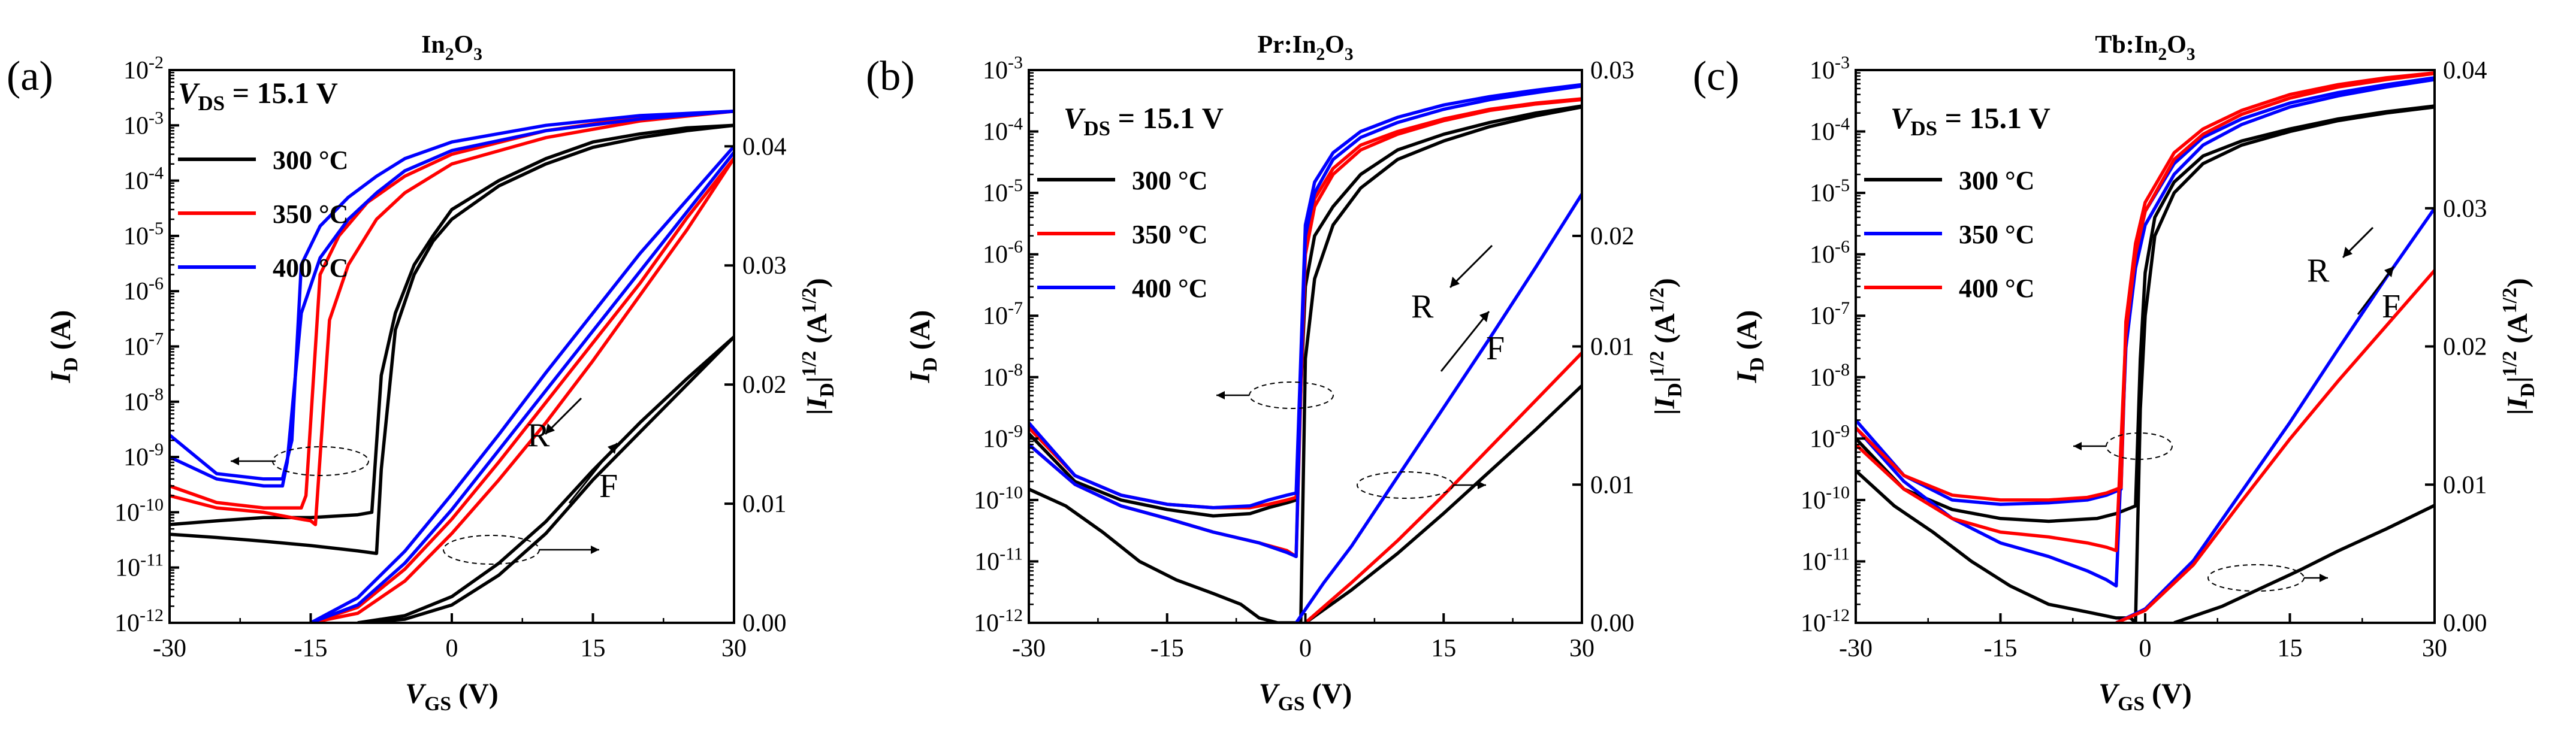 This screenshot has width=2576, height=739. I want to click on left-tick-label: 10⁻², so click(144, 68).